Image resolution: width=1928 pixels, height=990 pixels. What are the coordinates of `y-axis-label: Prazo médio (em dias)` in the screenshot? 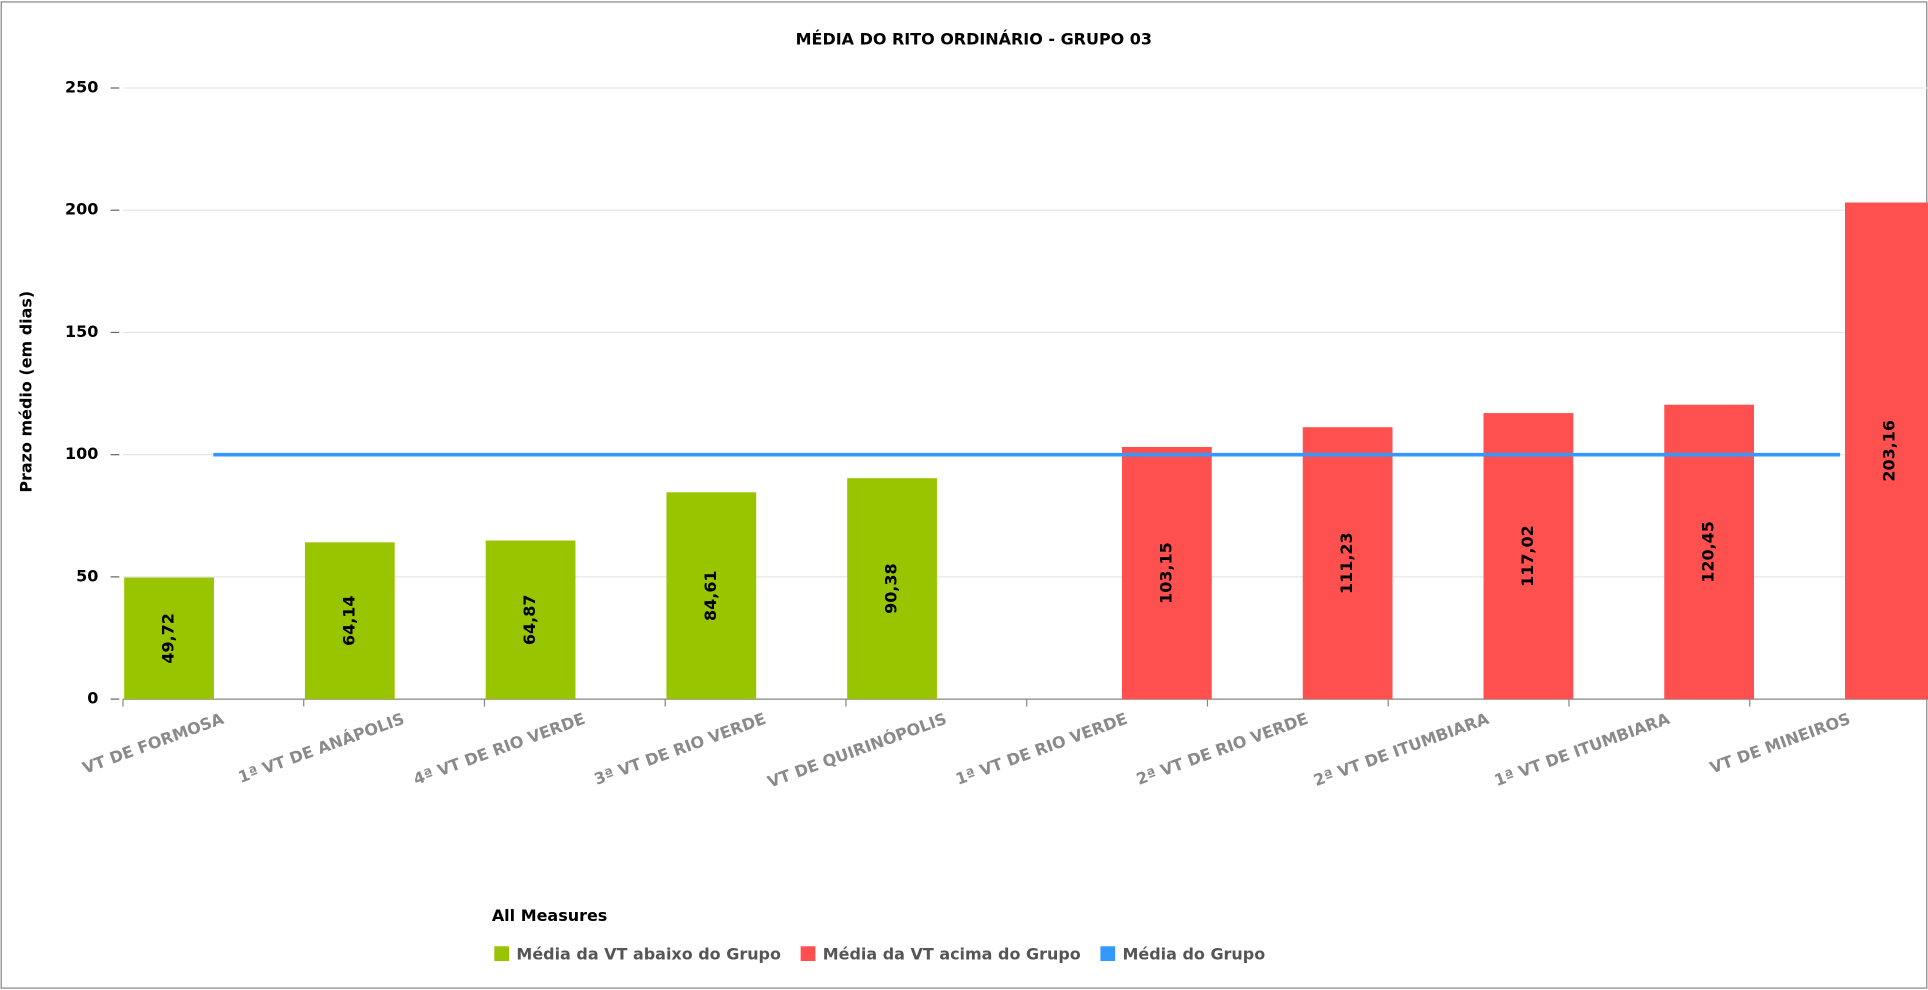 It's located at (26, 392).